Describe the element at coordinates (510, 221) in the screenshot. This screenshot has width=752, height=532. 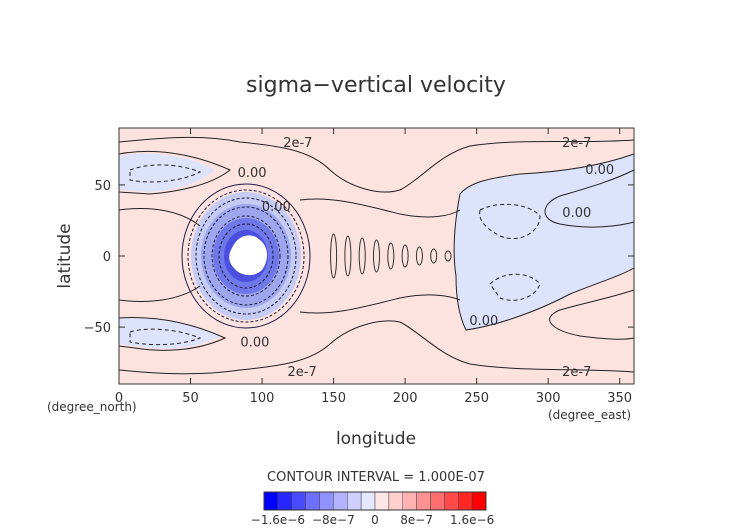
I see `contour-east-dashed` at that location.